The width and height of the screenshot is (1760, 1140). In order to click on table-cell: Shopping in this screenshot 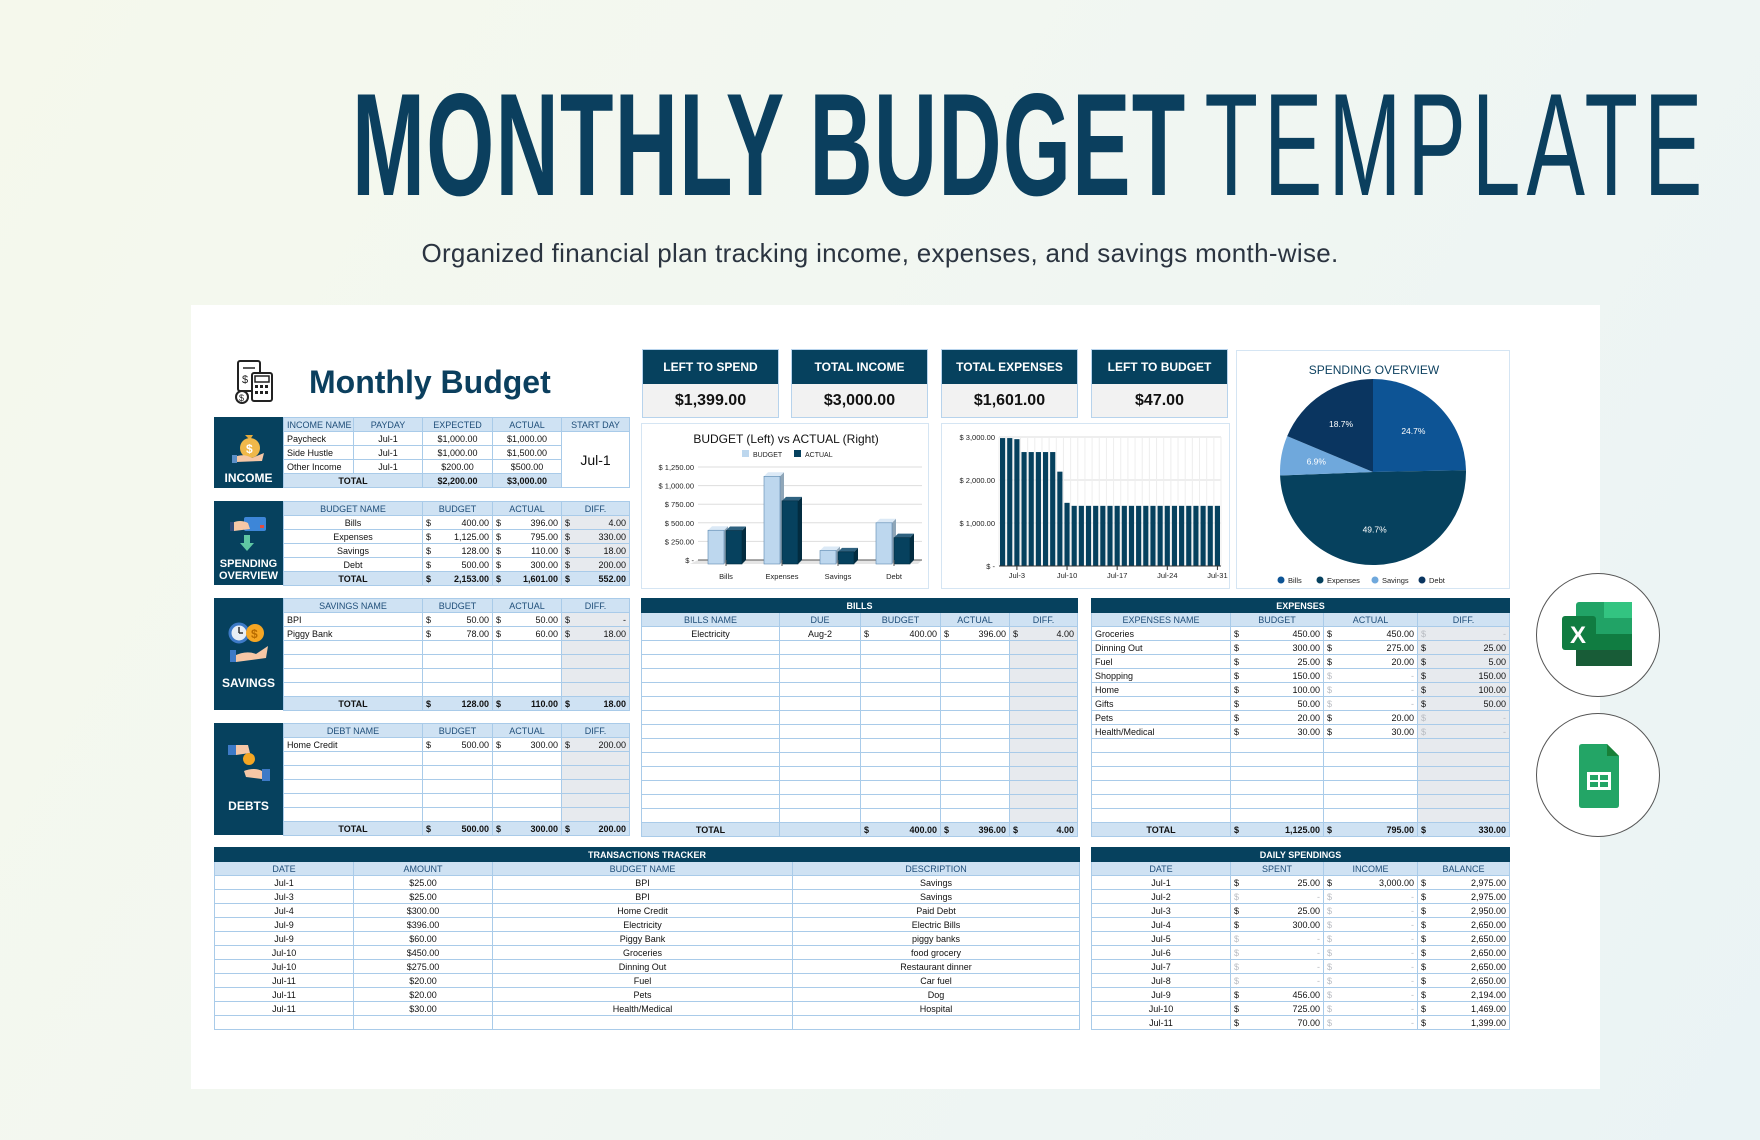, I will do `click(1161, 675)`.